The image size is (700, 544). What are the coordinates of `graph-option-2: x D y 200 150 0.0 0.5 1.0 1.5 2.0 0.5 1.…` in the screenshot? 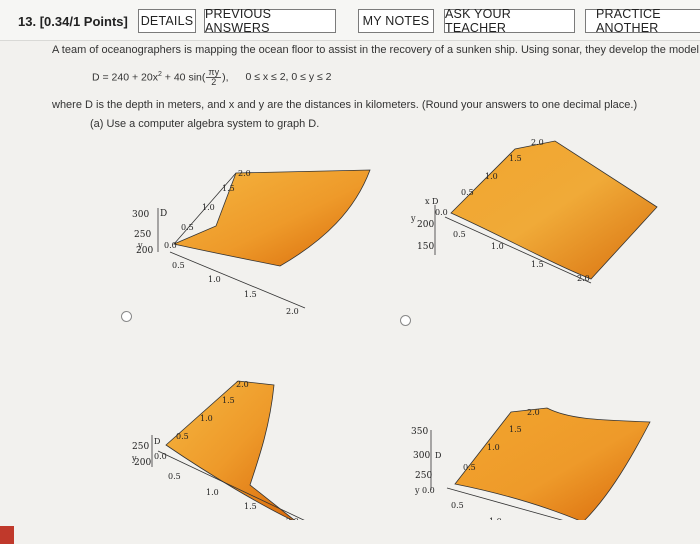 It's located at (535, 215).